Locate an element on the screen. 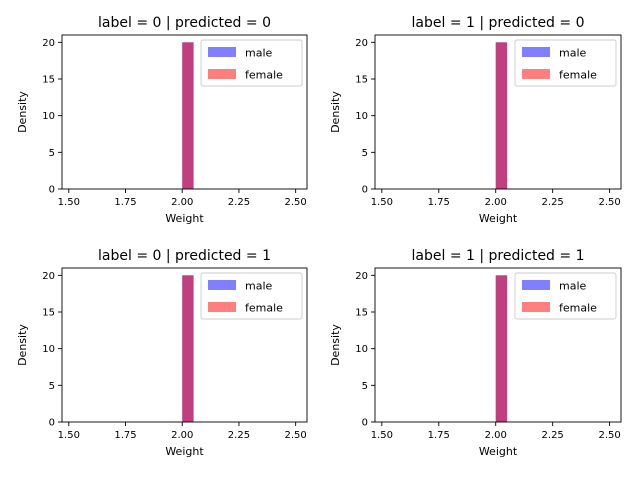 This screenshot has width=640, height=480. subplot-title: label = 1 | predicted = 0 is located at coordinates (498, 23).